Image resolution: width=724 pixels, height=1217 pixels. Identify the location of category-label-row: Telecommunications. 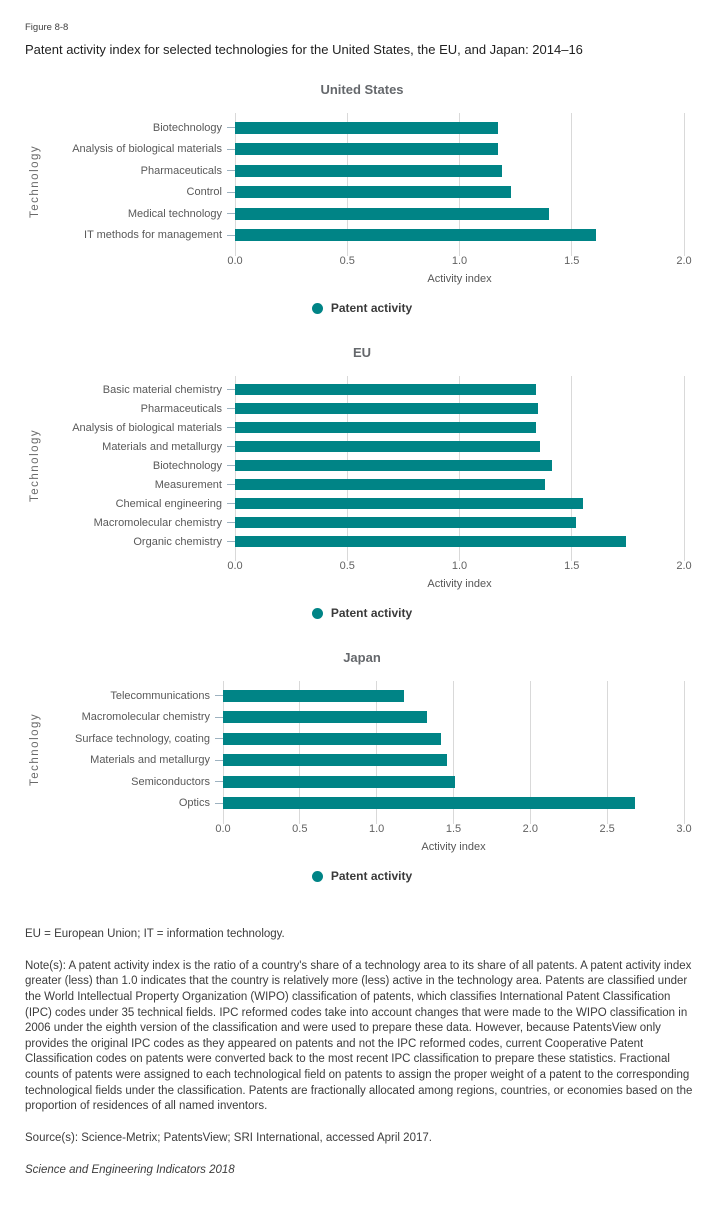
(134, 696).